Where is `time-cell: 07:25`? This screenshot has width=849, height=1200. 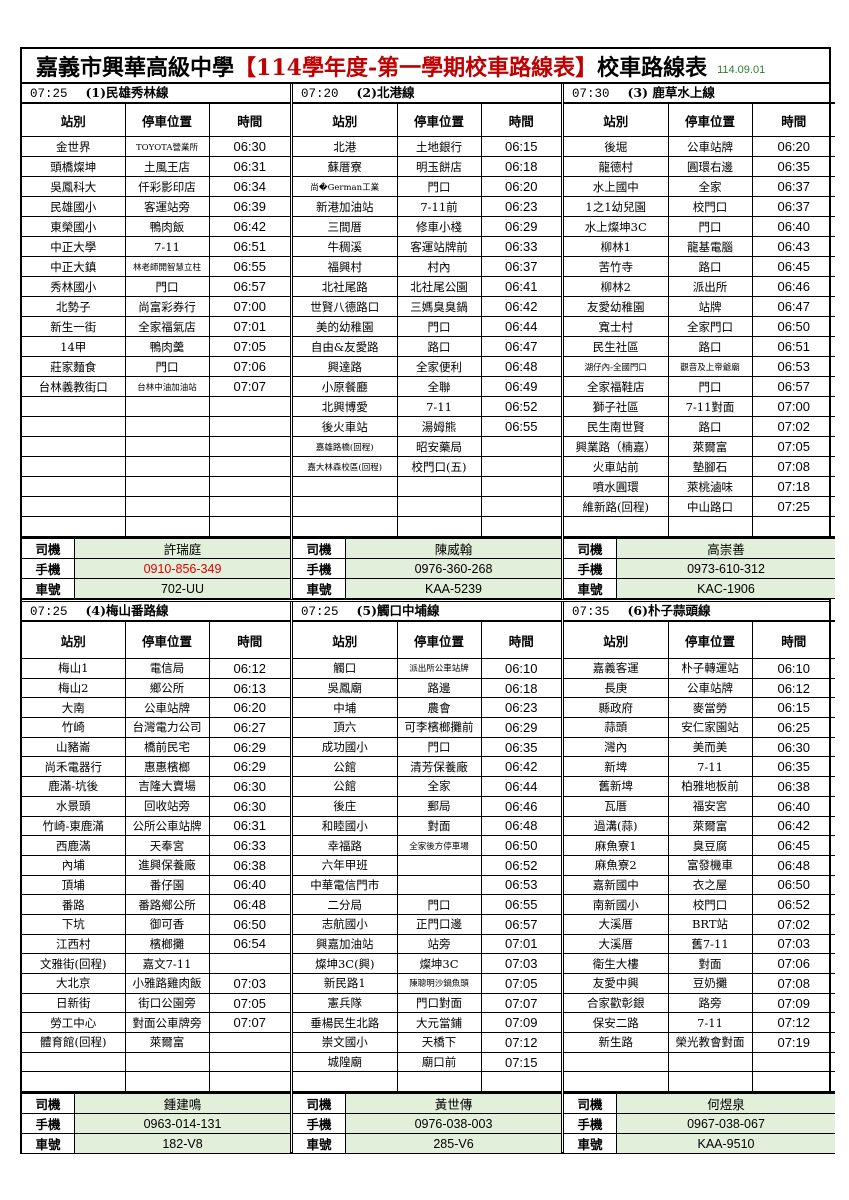 time-cell: 07:25 is located at coordinates (793, 506).